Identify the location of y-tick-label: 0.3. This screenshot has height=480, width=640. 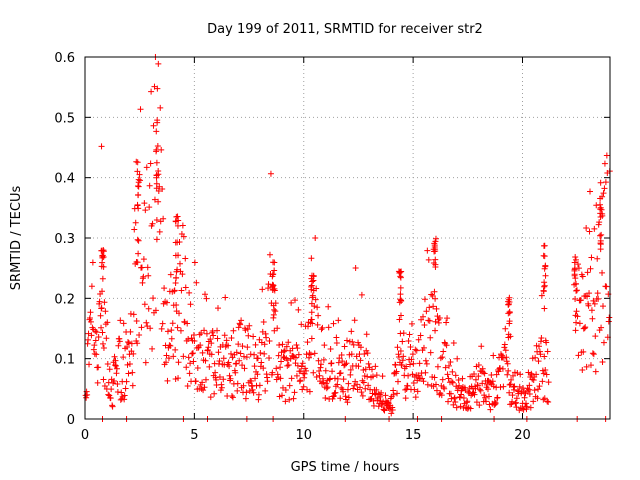
(64, 239).